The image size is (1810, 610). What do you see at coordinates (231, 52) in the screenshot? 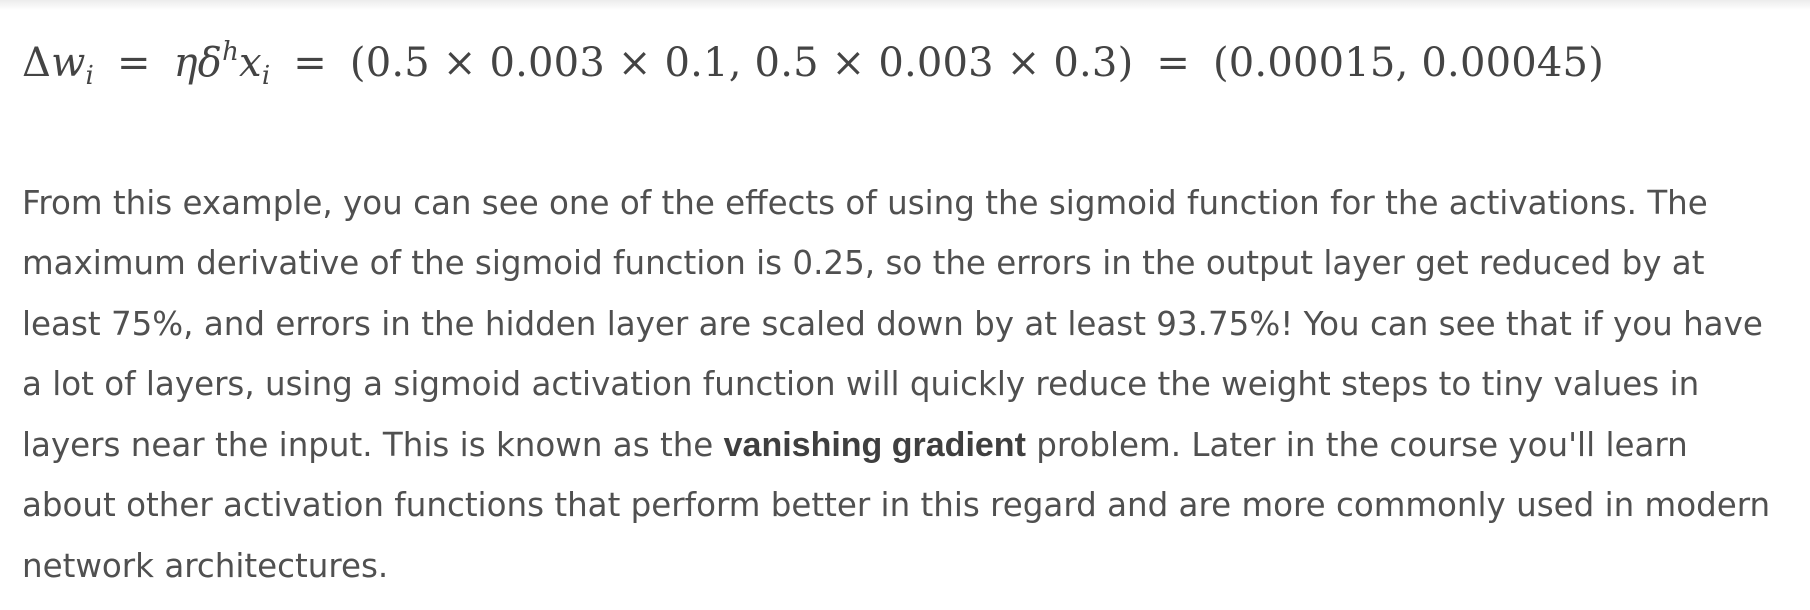
I see `eq-superscript-h: h` at bounding box center [231, 52].